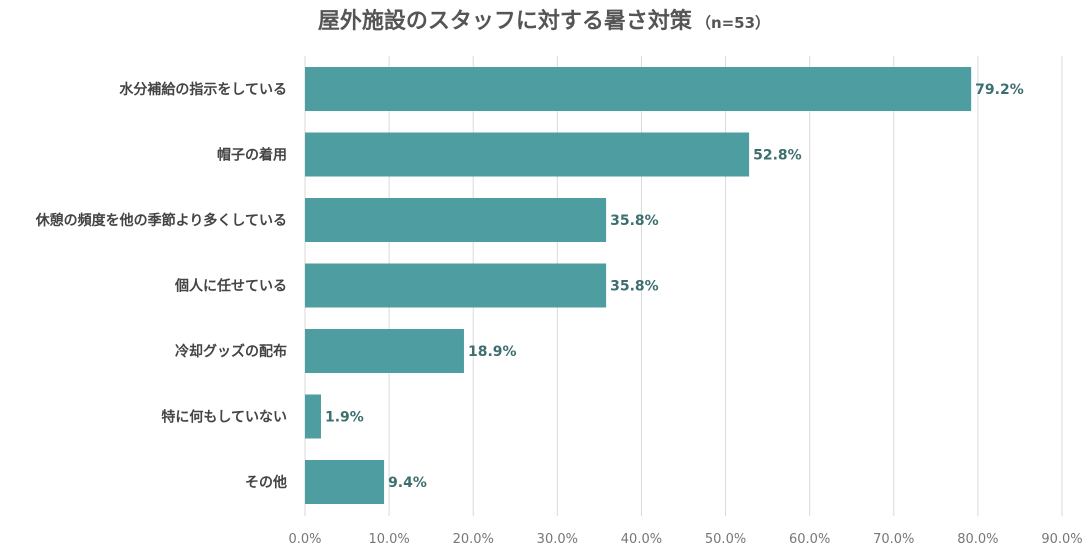 The image size is (1088, 544). I want to click on data-label: 52.8%, so click(777, 156).